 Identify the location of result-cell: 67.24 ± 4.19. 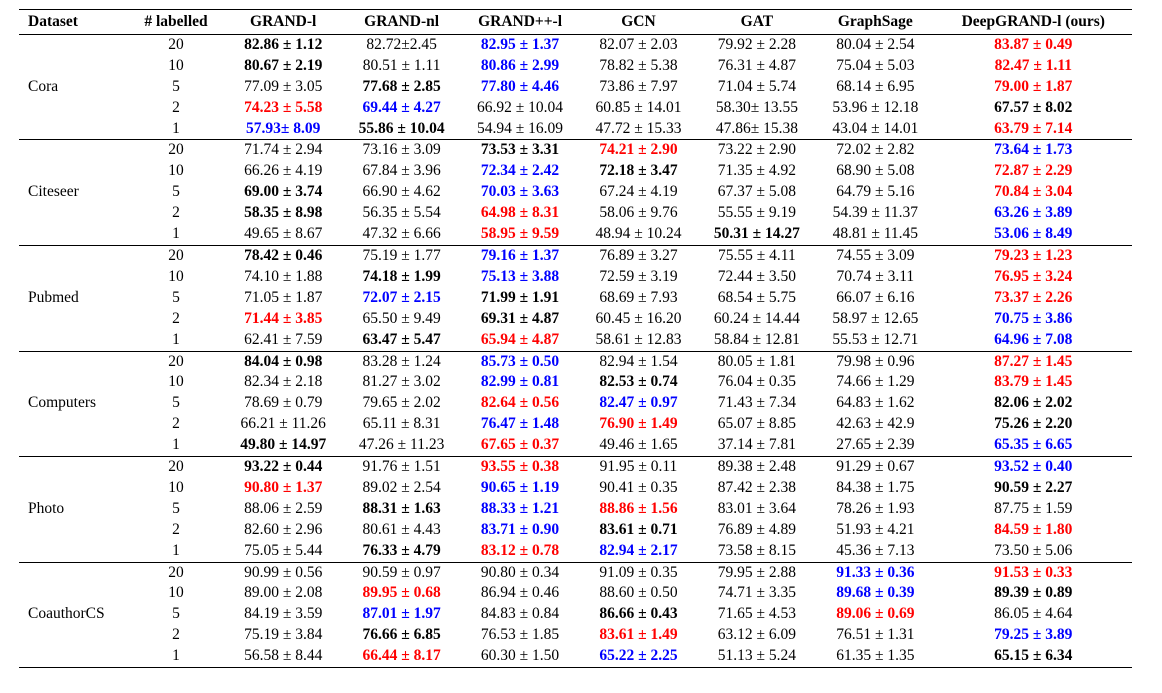
(638, 192).